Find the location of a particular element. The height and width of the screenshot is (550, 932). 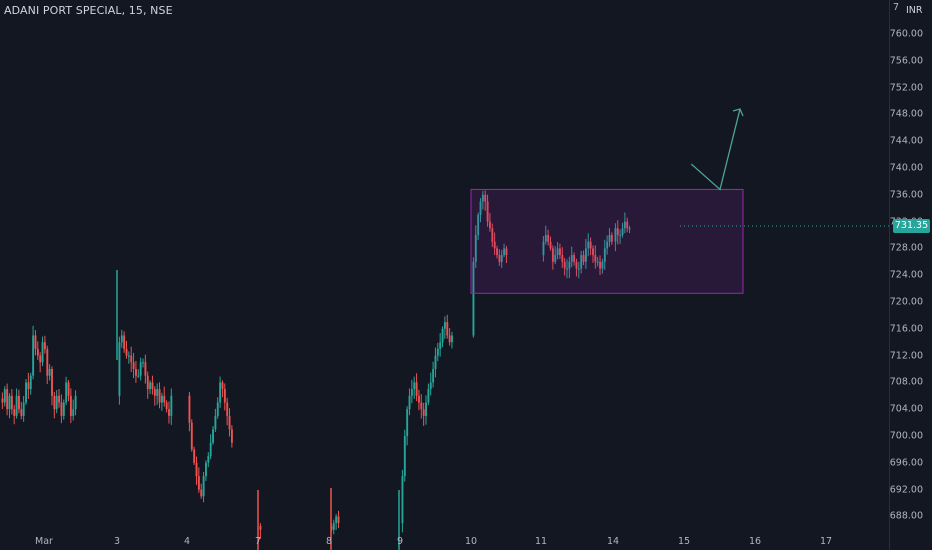

time-tick-label: 9 is located at coordinates (400, 541).